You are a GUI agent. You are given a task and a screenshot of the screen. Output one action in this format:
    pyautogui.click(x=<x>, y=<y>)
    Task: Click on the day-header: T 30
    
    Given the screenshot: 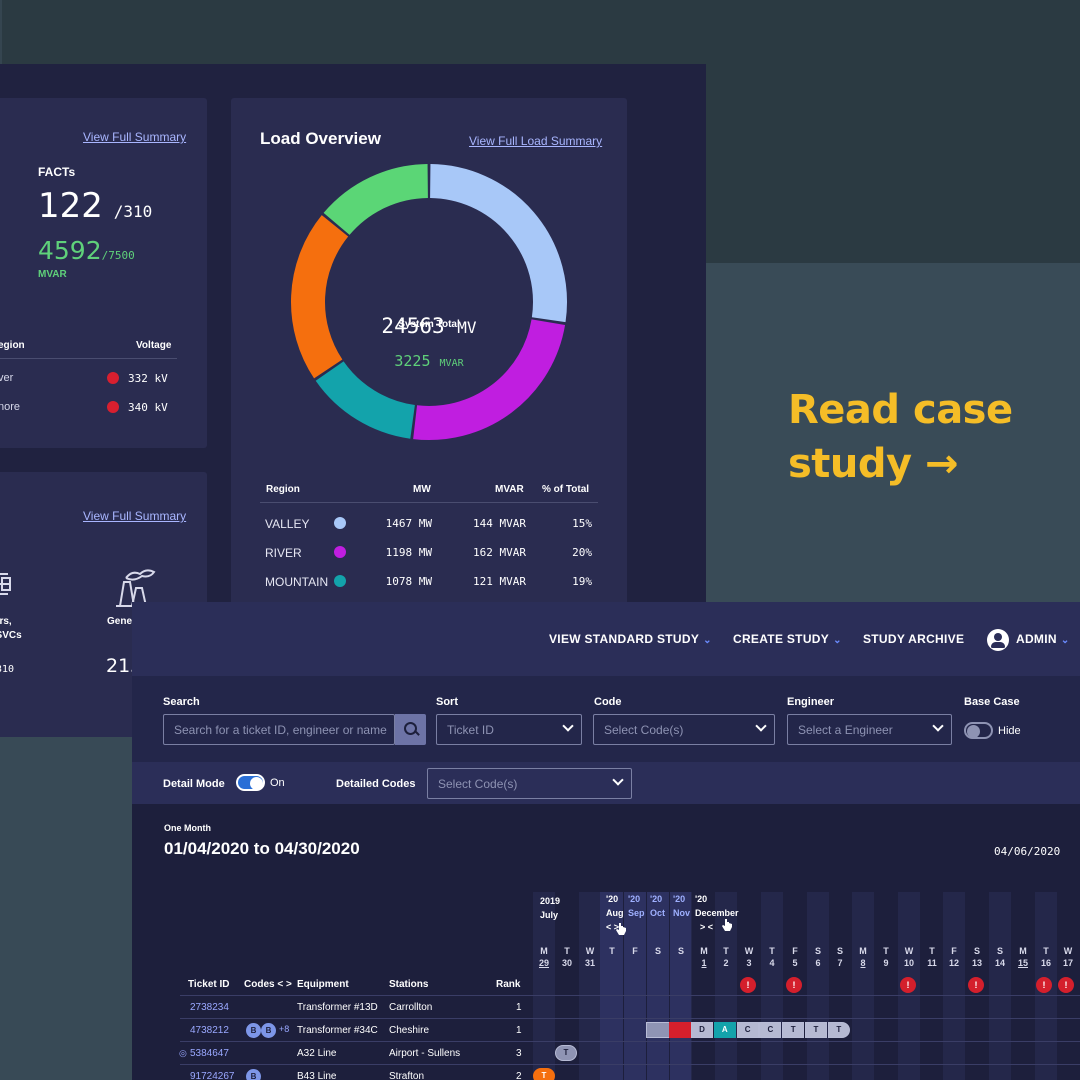 What is the action you would take?
    pyautogui.click(x=566, y=957)
    